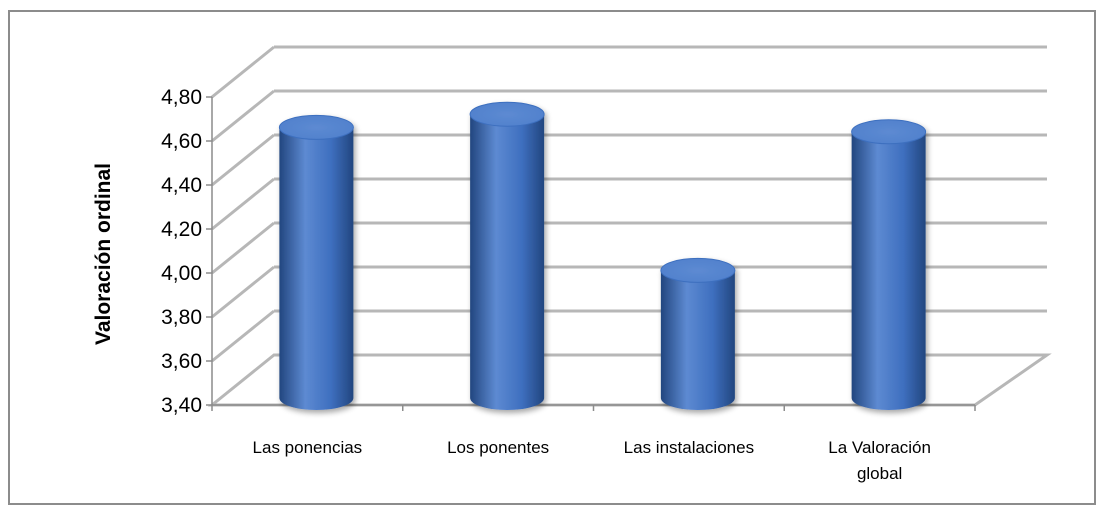 Image resolution: width=1105 pixels, height=513 pixels. I want to click on y-tick-label: 4,80, so click(181, 97).